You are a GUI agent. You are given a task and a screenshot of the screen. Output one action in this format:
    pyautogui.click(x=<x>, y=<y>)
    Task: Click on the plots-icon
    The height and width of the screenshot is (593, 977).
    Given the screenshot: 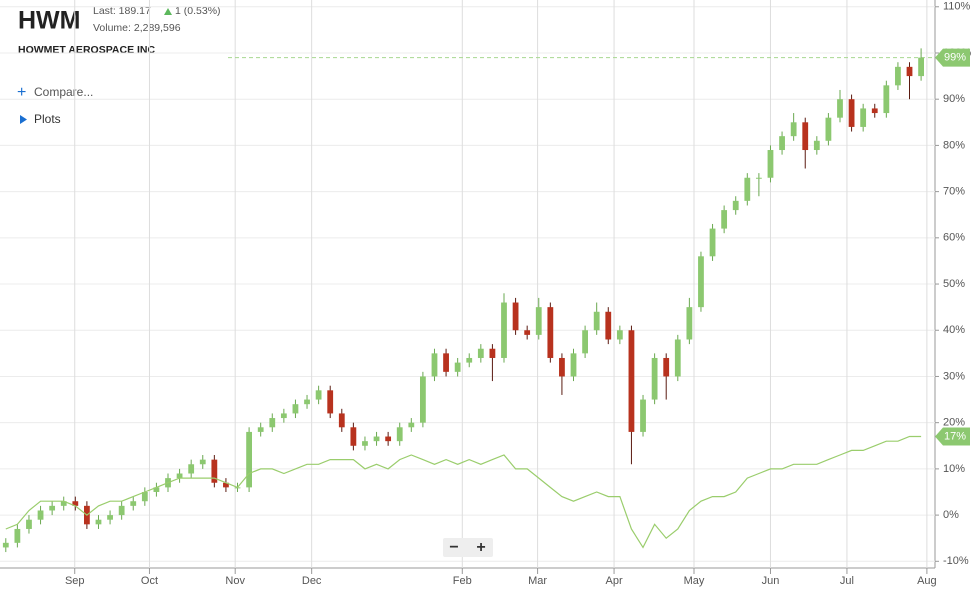 What is the action you would take?
    pyautogui.click(x=23, y=119)
    